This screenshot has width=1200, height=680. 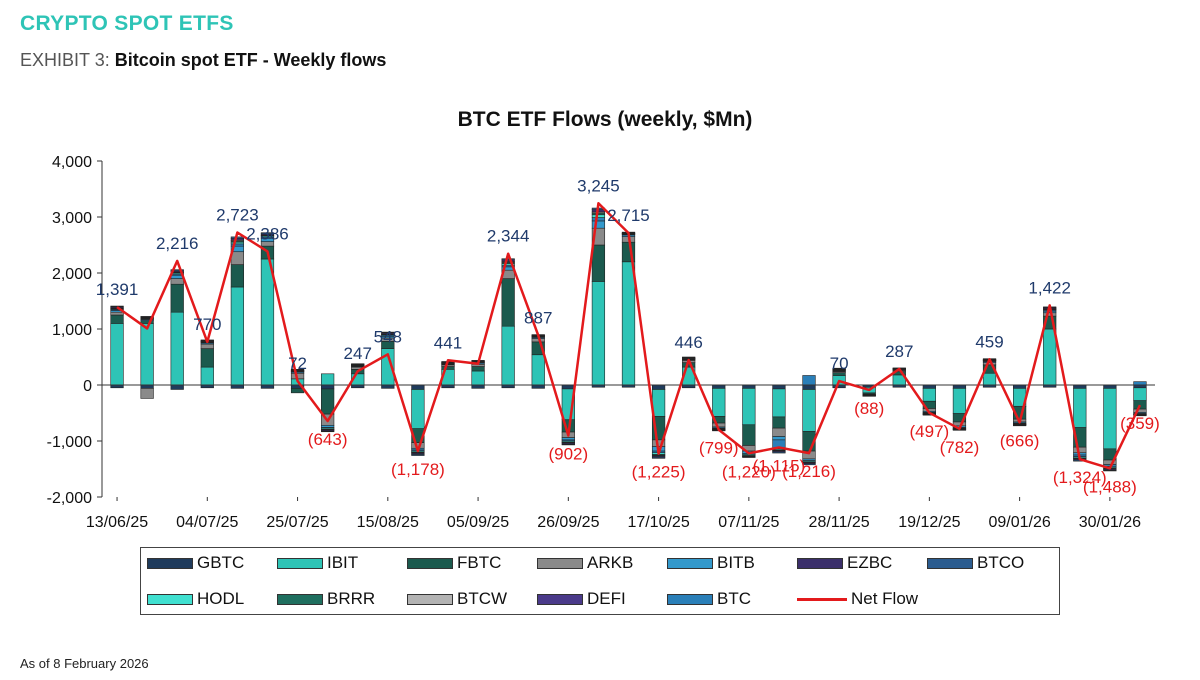 What do you see at coordinates (598, 216) in the screenshot?
I see `bar-segment-hodl` at bounding box center [598, 216].